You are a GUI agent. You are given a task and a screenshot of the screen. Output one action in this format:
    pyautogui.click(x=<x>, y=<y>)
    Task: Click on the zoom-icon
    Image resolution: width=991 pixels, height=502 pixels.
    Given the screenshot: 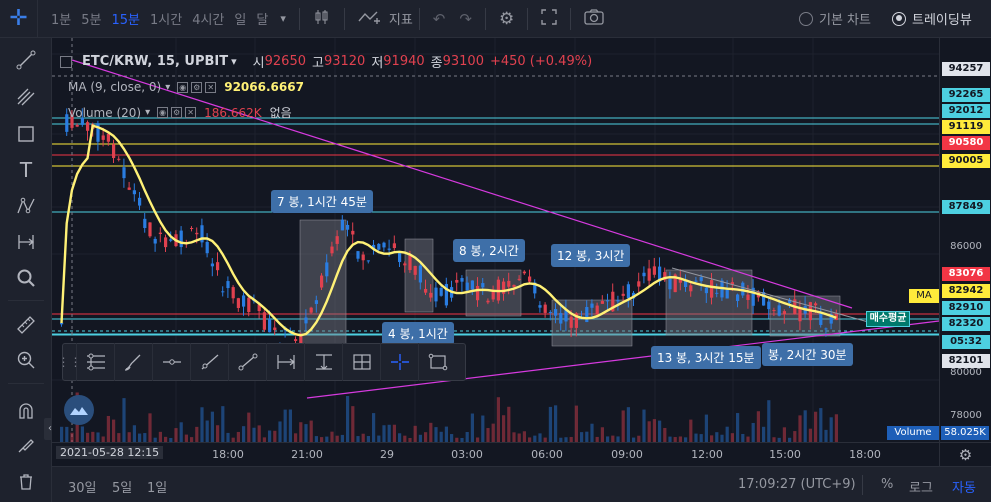 What is the action you would take?
    pyautogui.click(x=26, y=278)
    